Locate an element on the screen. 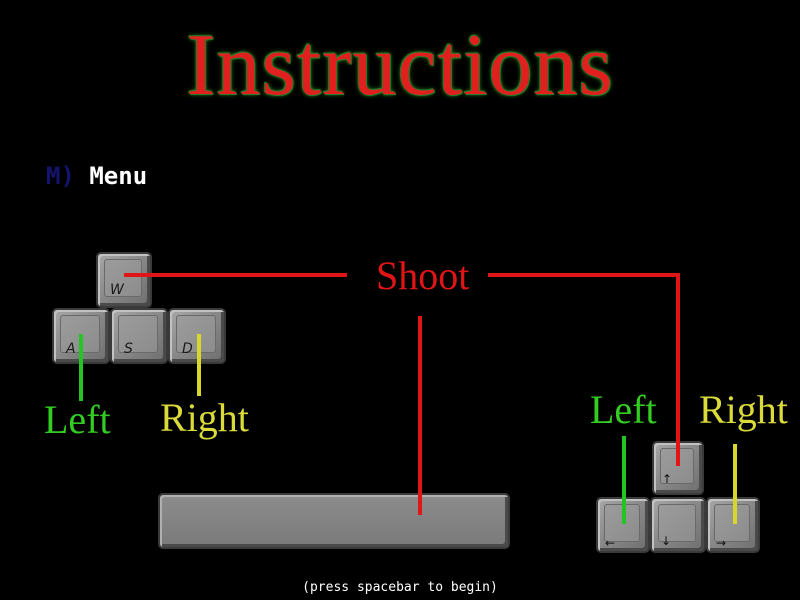  menu-label: Menu is located at coordinates (118, 176).